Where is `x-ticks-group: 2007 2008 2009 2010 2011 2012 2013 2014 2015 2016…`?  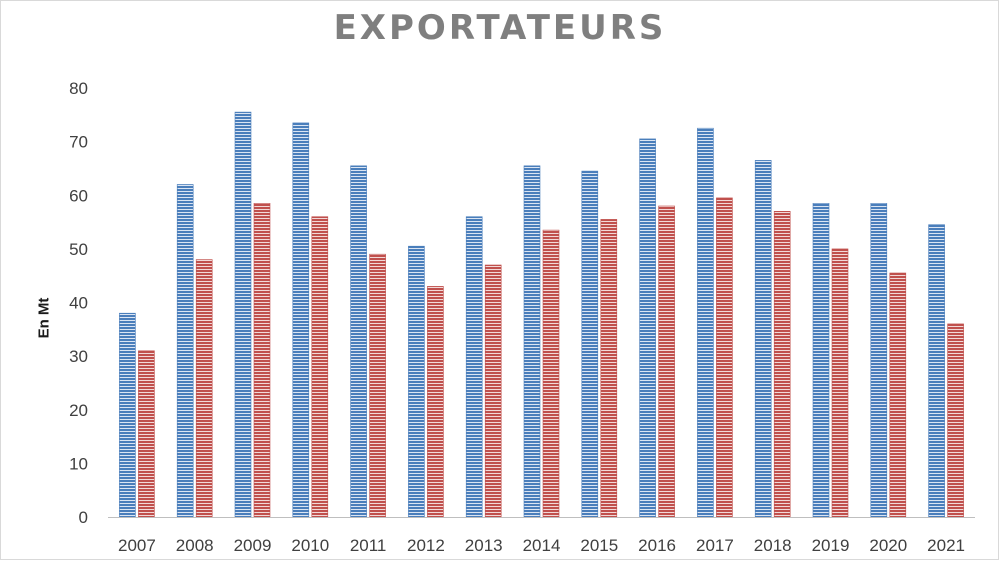 x-ticks-group: 2007 2008 2009 2010 2011 2012 2013 2014 2015 2016… is located at coordinates (541, 545).